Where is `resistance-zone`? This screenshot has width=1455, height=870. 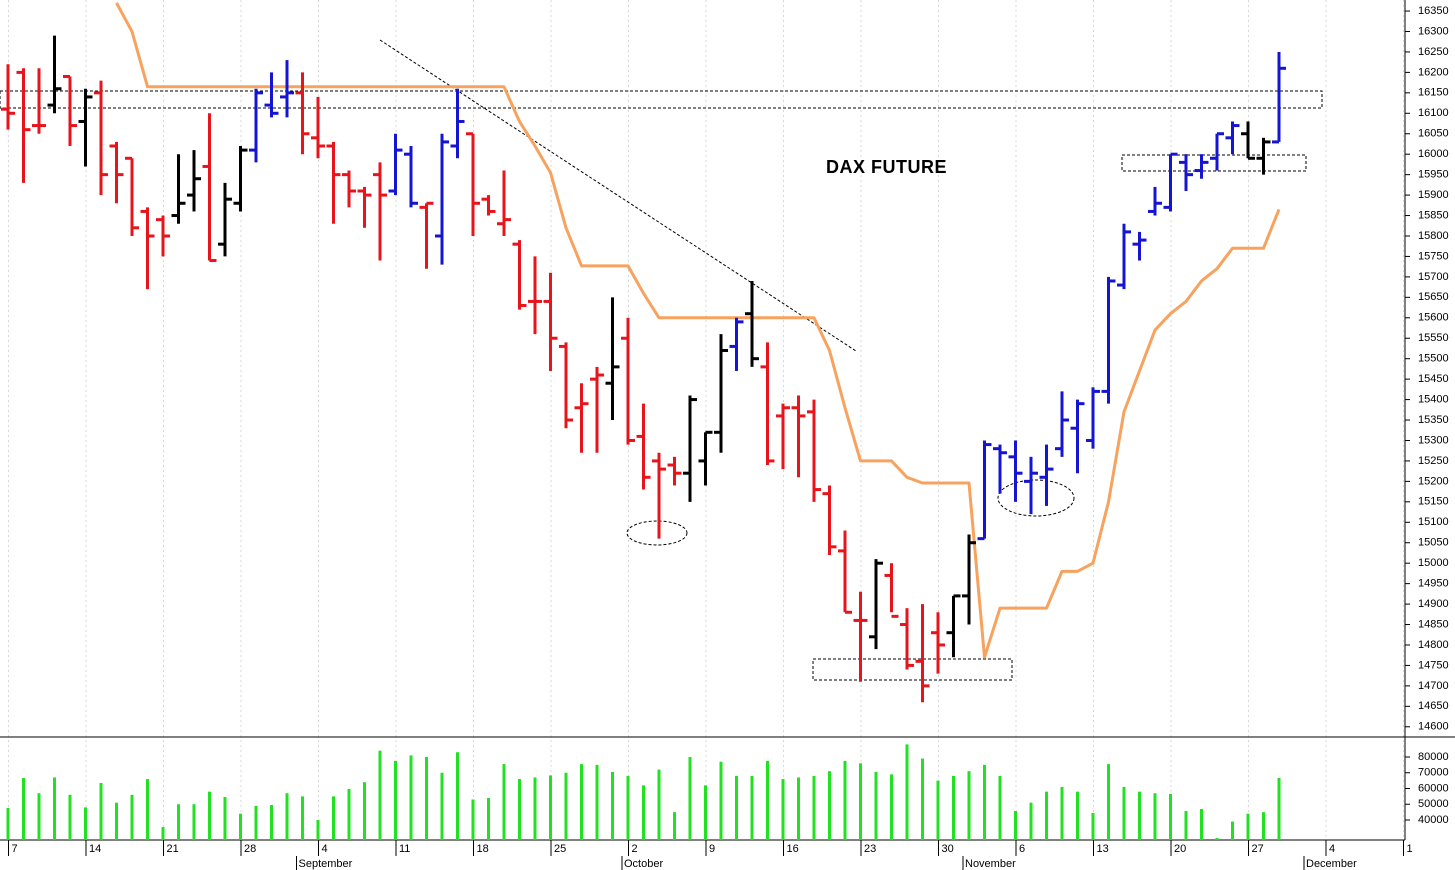 resistance-zone is located at coordinates (661, 99).